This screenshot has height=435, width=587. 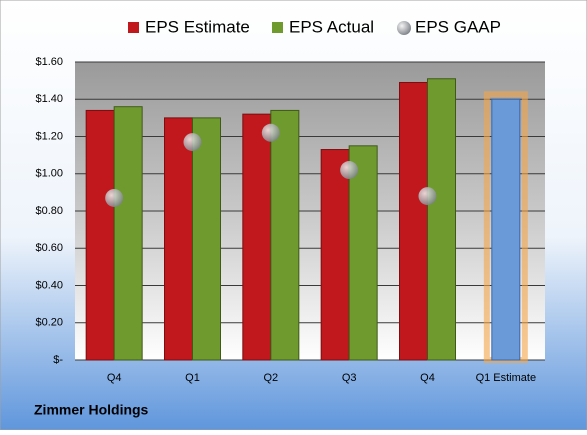 I want to click on x-tick-label: Q1, so click(x=192, y=378).